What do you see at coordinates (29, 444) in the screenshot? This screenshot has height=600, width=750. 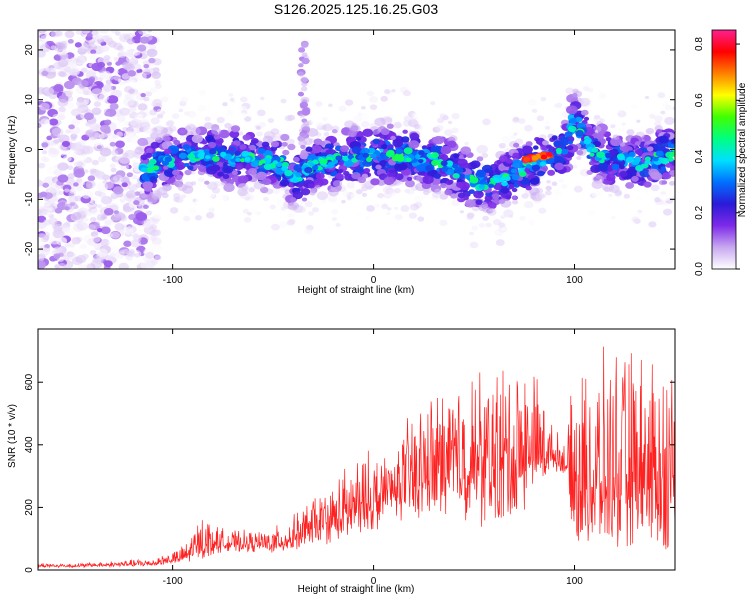 I see `y-tick-label: 400` at bounding box center [29, 444].